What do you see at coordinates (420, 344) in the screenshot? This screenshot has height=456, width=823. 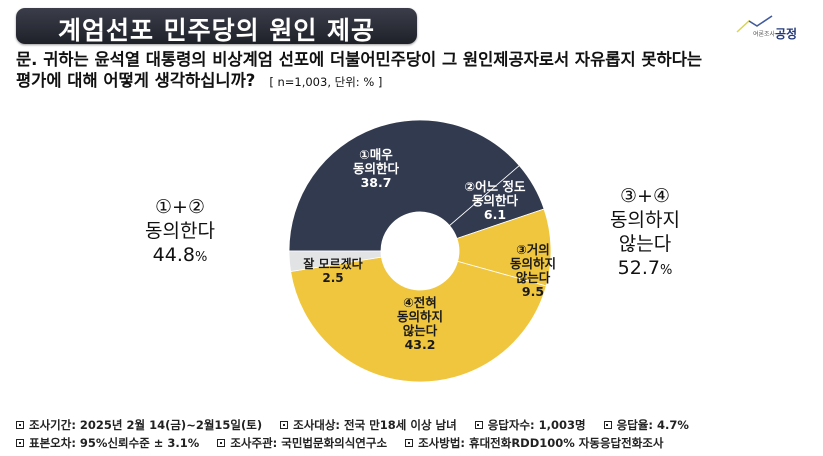 I see `label-value: 43.2` at bounding box center [420, 344].